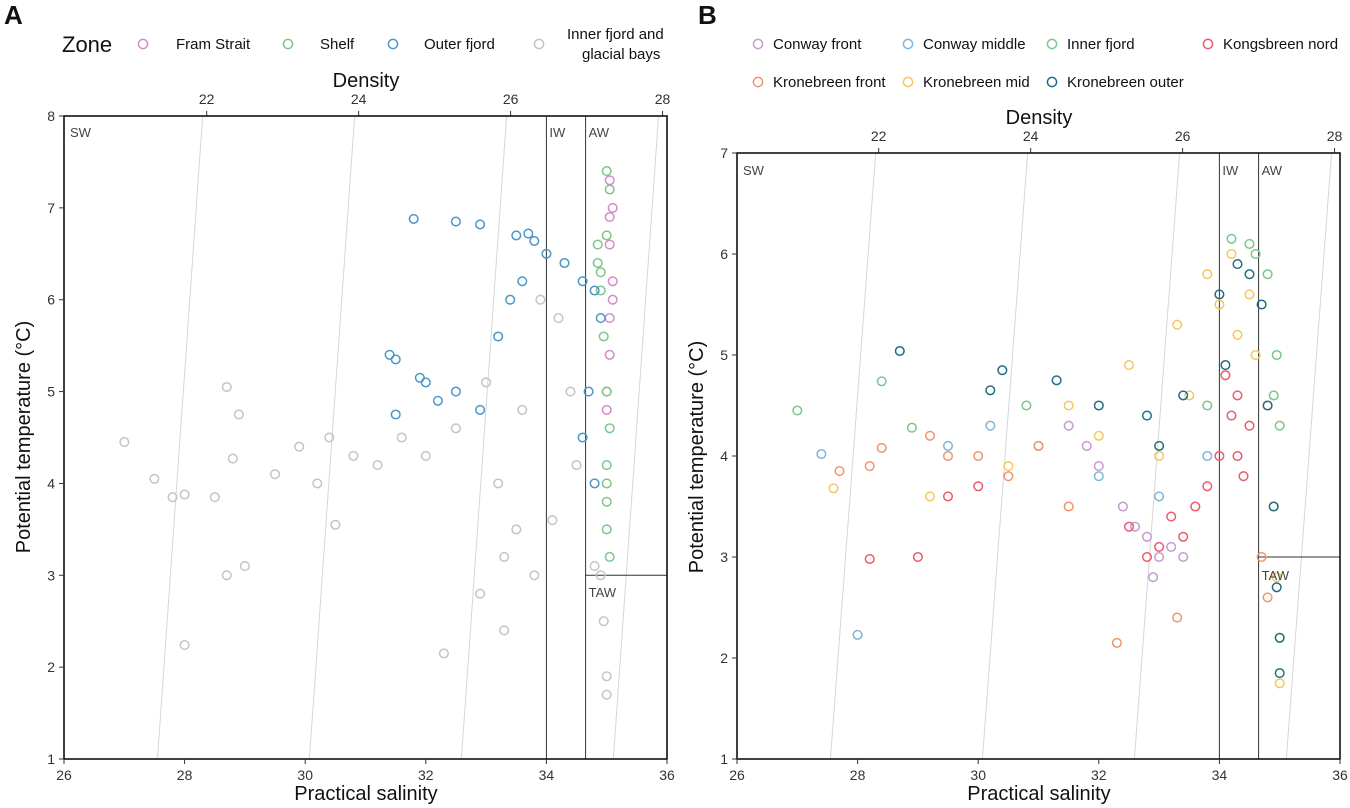 This screenshot has width=1350, height=808. I want to click on panel-b-y-tick-label-7: 7, so click(724, 153).